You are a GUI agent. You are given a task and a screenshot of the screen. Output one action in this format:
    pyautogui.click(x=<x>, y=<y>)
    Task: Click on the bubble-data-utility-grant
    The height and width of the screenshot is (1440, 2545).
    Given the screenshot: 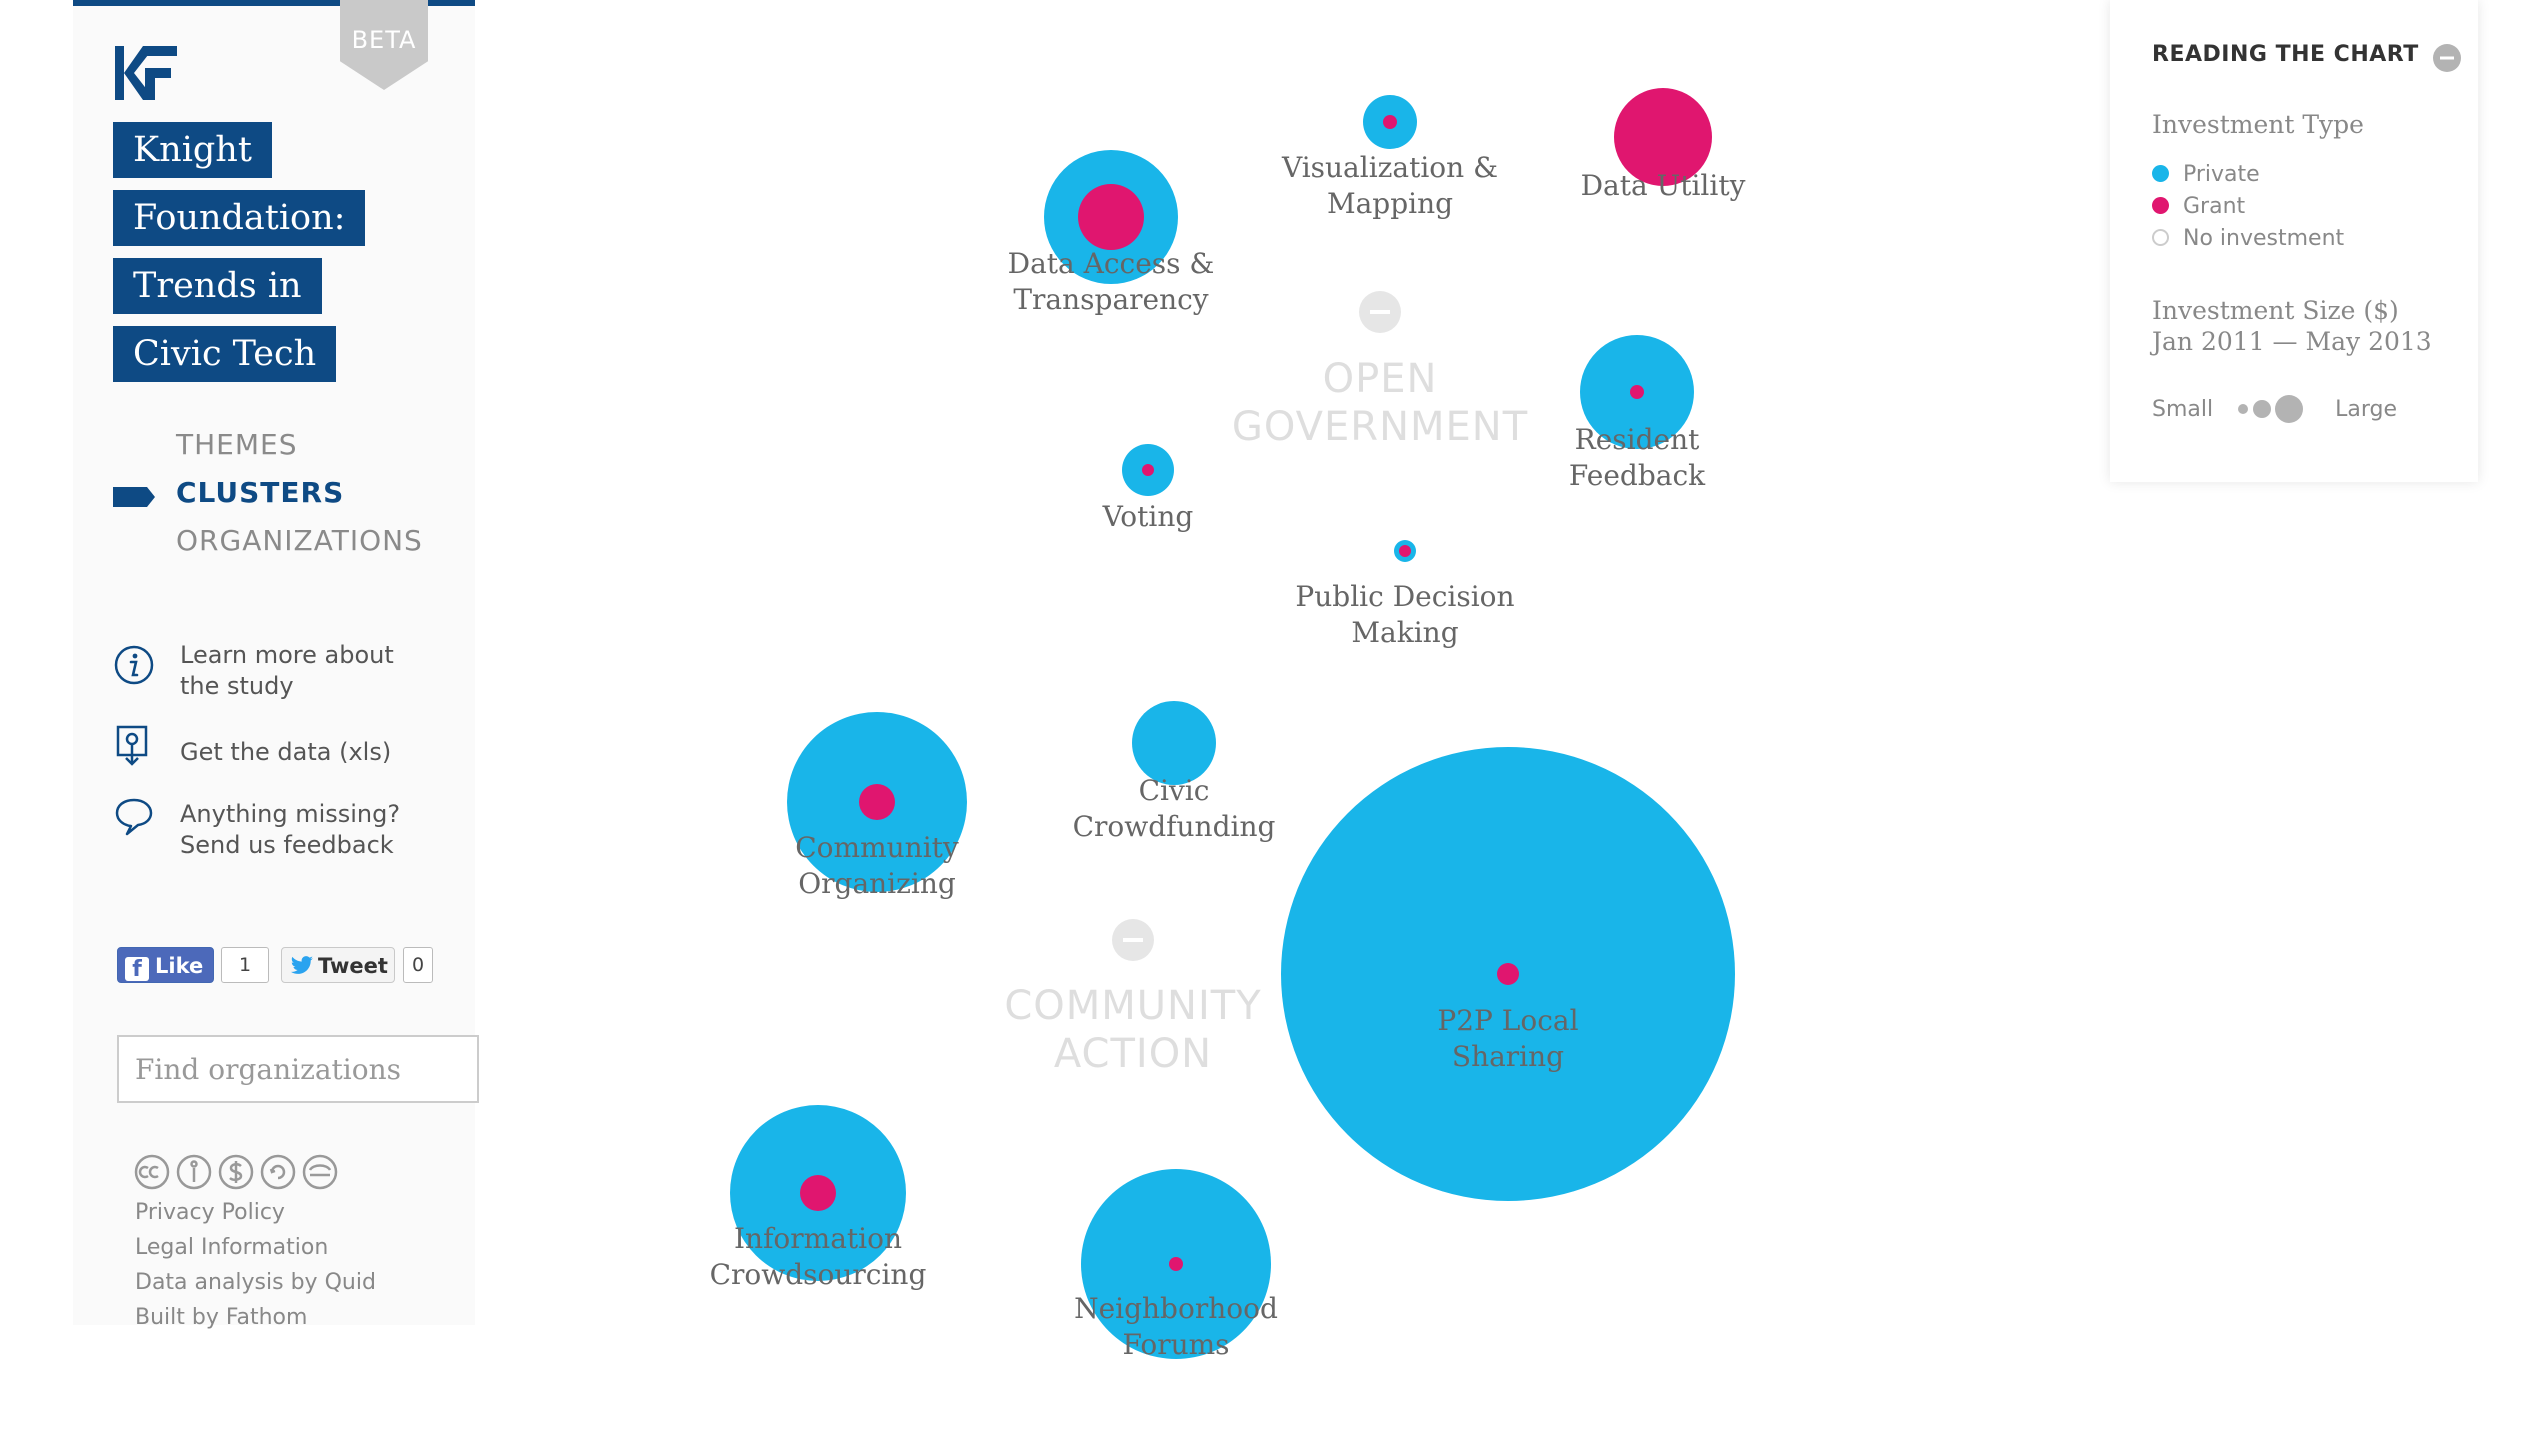 What is the action you would take?
    pyautogui.click(x=1663, y=137)
    